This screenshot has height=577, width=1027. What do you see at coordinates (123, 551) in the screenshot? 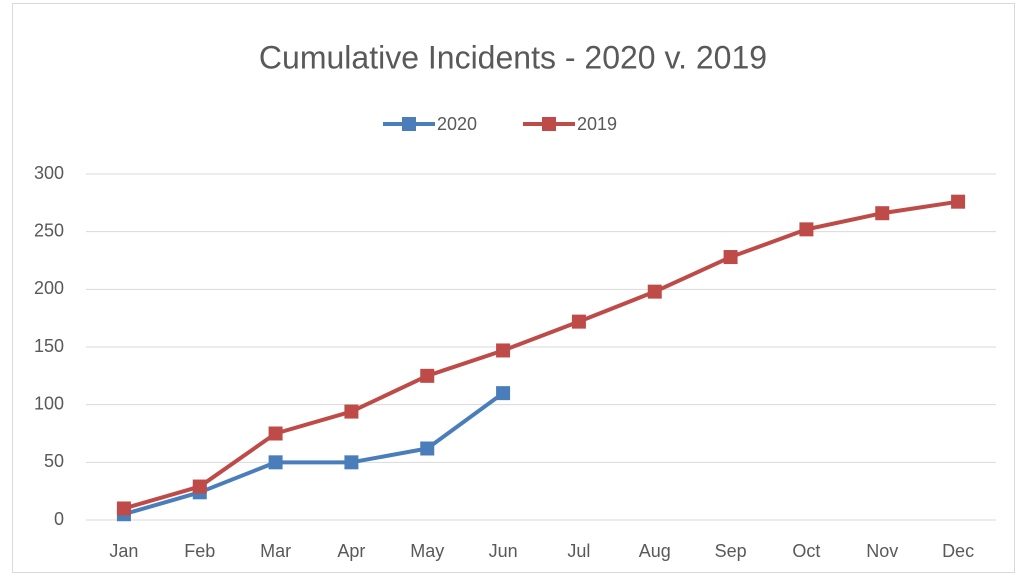
I see `x-tick-label: Jan` at bounding box center [123, 551].